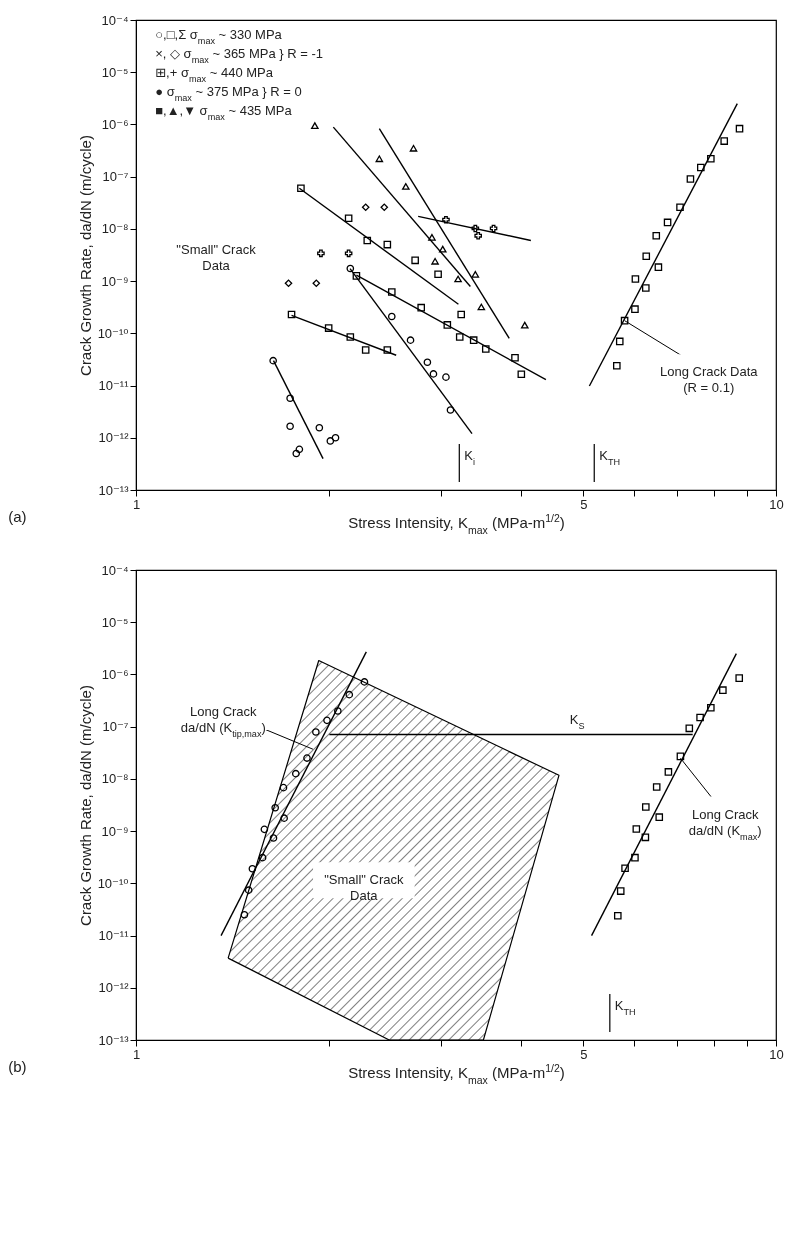  I want to click on annotation: ■,▲,▼ σ$_{max}$ ~ 435 MPa, so click(224, 112).